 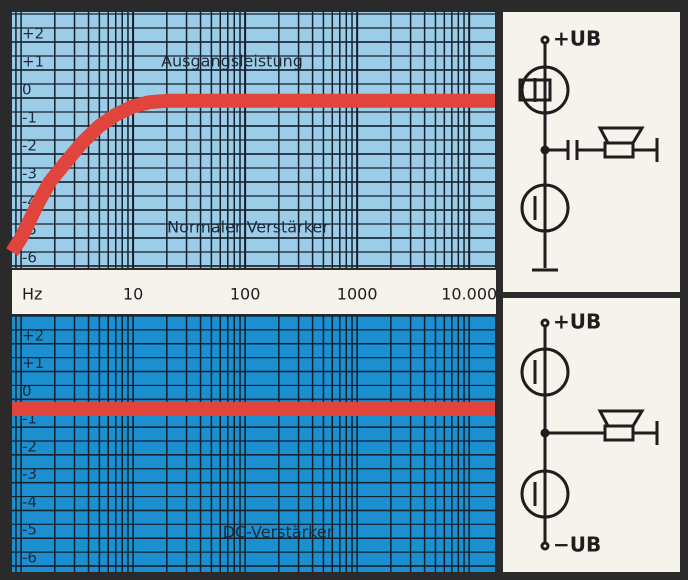 What do you see at coordinates (357, 294) in the screenshot?
I see `x-tick-label: 1000` at bounding box center [357, 294].